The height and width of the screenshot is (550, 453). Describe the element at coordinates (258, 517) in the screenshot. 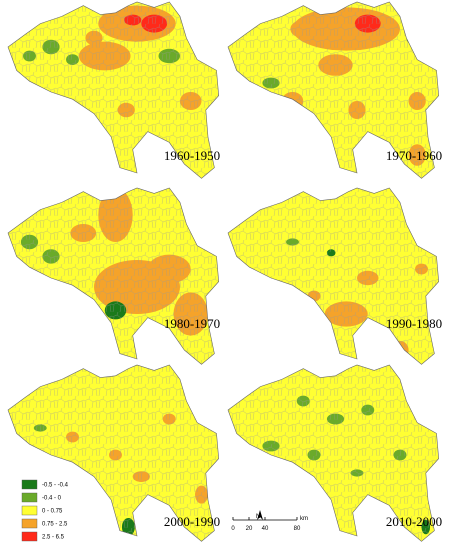

I see `north-label: N` at that location.